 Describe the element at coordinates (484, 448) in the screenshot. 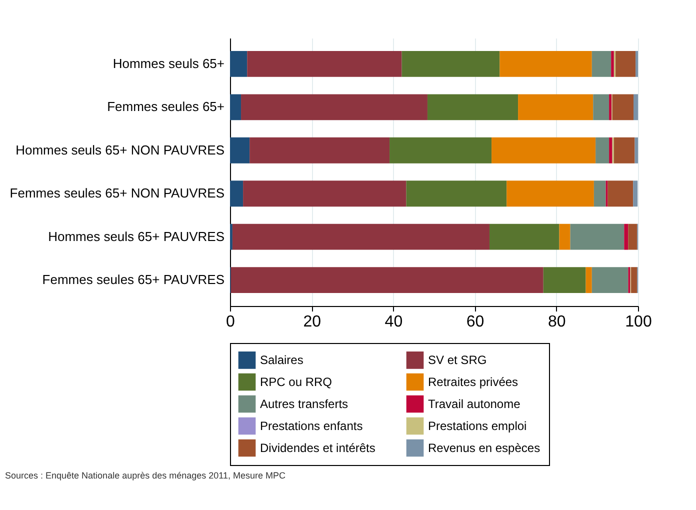

I see `legend-label: Revenus en espèces` at that location.